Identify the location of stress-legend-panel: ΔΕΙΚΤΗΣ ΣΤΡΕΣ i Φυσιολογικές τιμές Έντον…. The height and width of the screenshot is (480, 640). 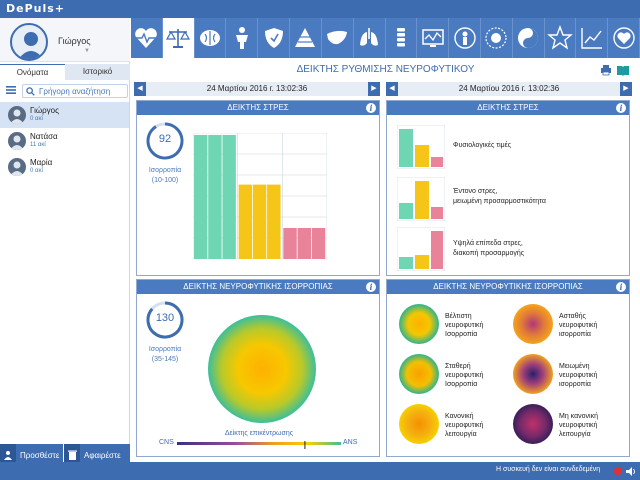
(508, 188).